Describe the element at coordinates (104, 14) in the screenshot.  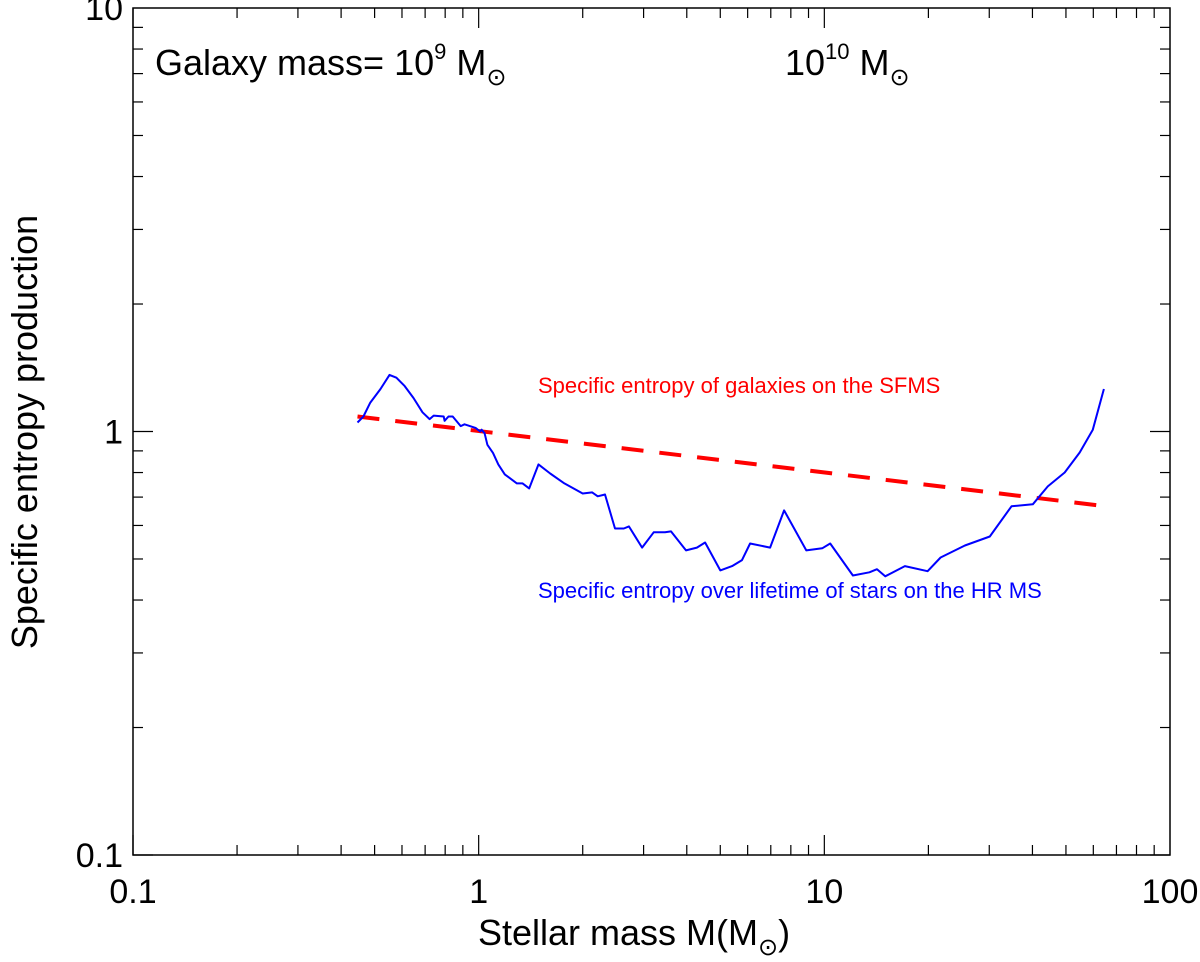
I see `y-tick-label: 10` at that location.